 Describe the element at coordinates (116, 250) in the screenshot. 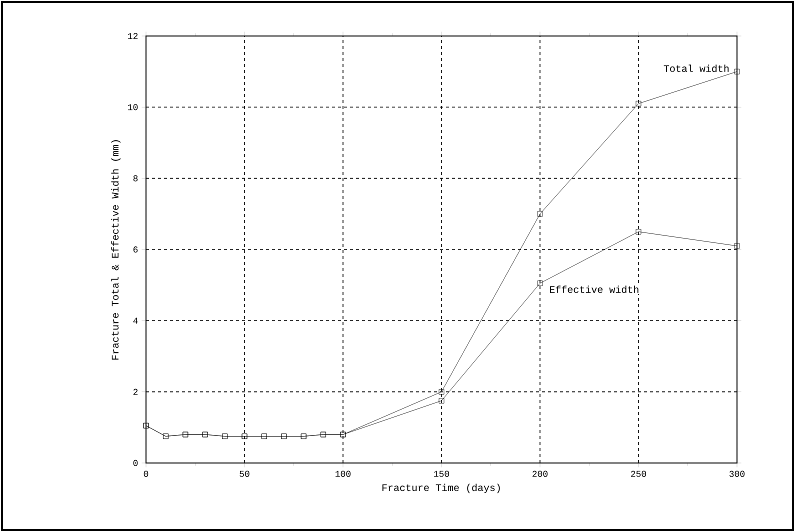

I see `y-axis-title: Fracture Total & Effective Width (mm)` at that location.